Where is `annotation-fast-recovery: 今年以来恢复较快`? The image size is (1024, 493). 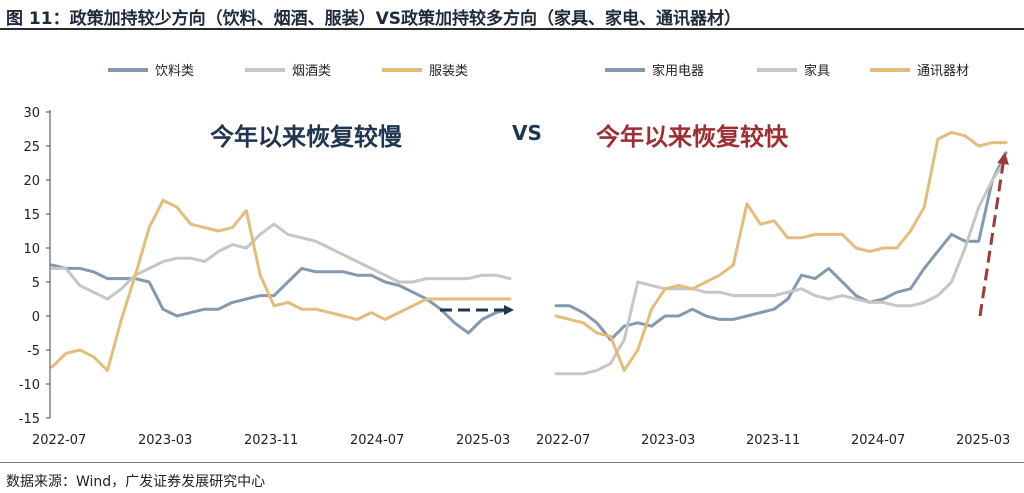
annotation-fast-recovery: 今年以来恢复较快 is located at coordinates (692, 137).